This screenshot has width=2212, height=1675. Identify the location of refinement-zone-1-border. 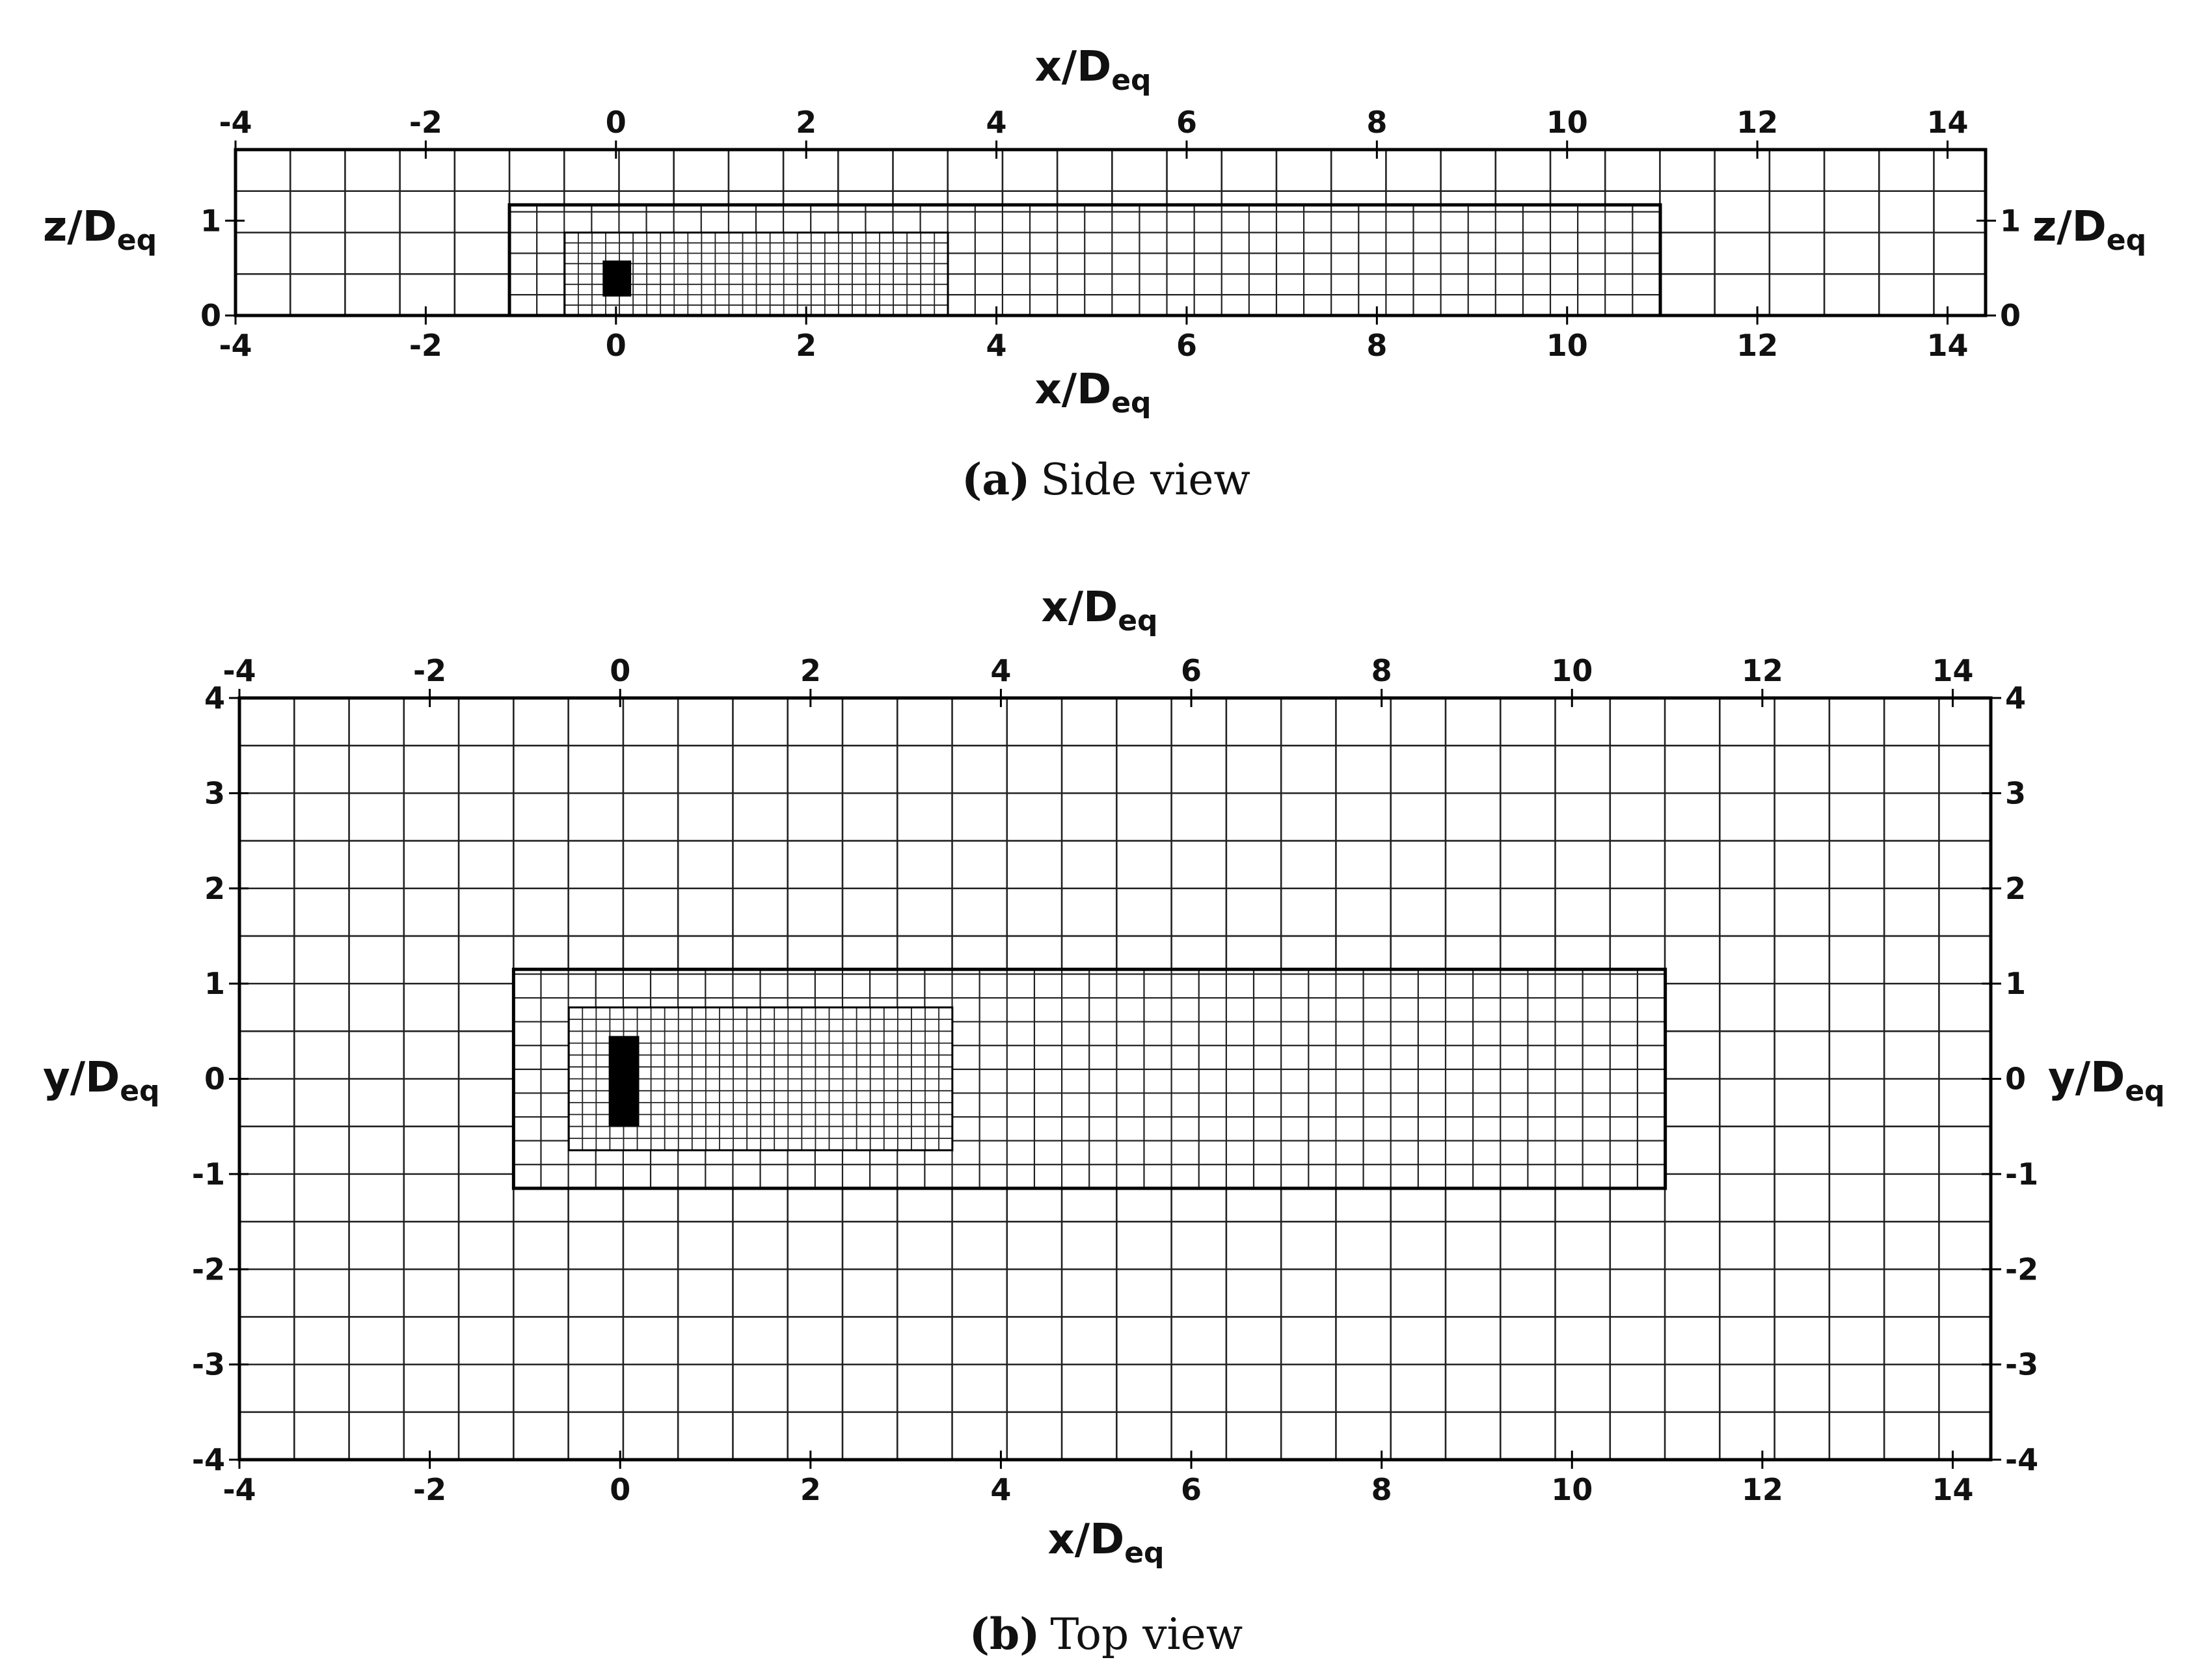
(1089, 1078).